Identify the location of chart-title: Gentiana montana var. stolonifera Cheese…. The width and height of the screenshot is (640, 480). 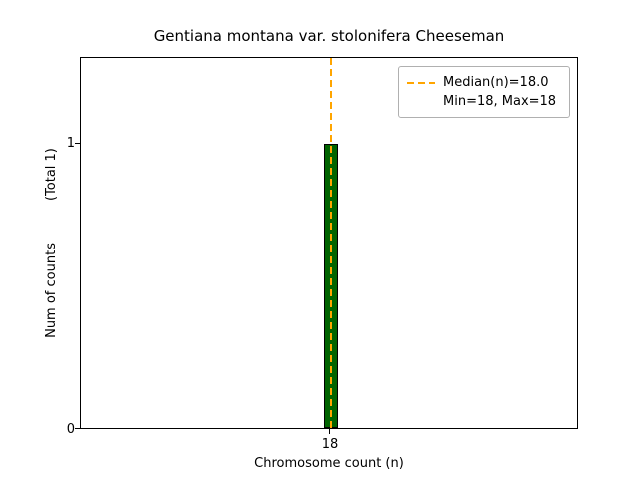
(329, 36).